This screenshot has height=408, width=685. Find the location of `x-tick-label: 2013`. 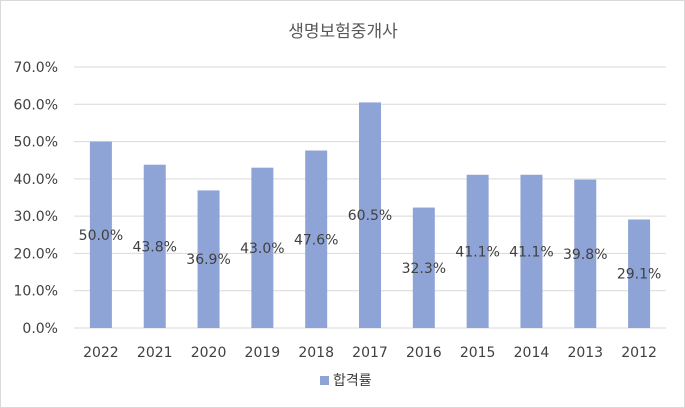

x-tick-label: 2013 is located at coordinates (585, 353).